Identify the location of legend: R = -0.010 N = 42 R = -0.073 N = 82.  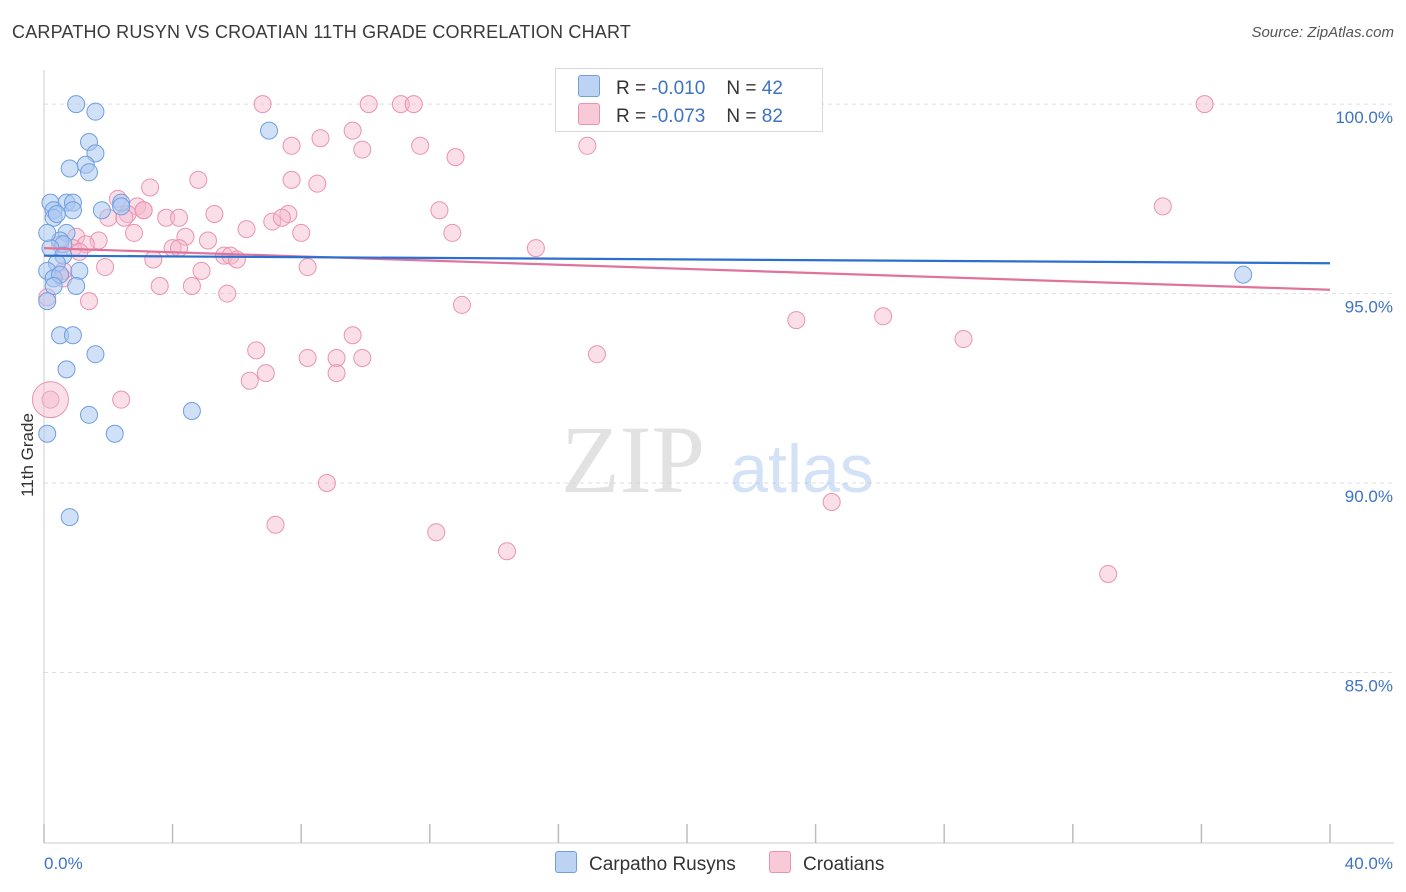
(689, 100).